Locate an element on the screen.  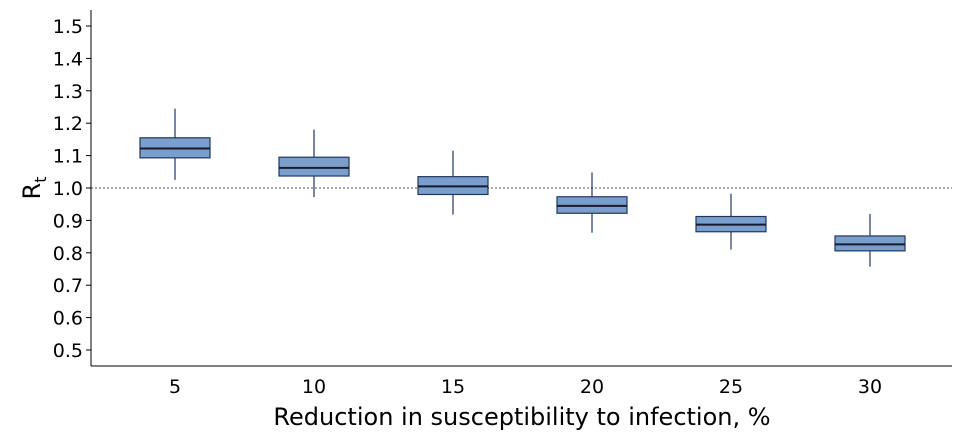
y-axis-title-main: R is located at coordinates (32, 191).